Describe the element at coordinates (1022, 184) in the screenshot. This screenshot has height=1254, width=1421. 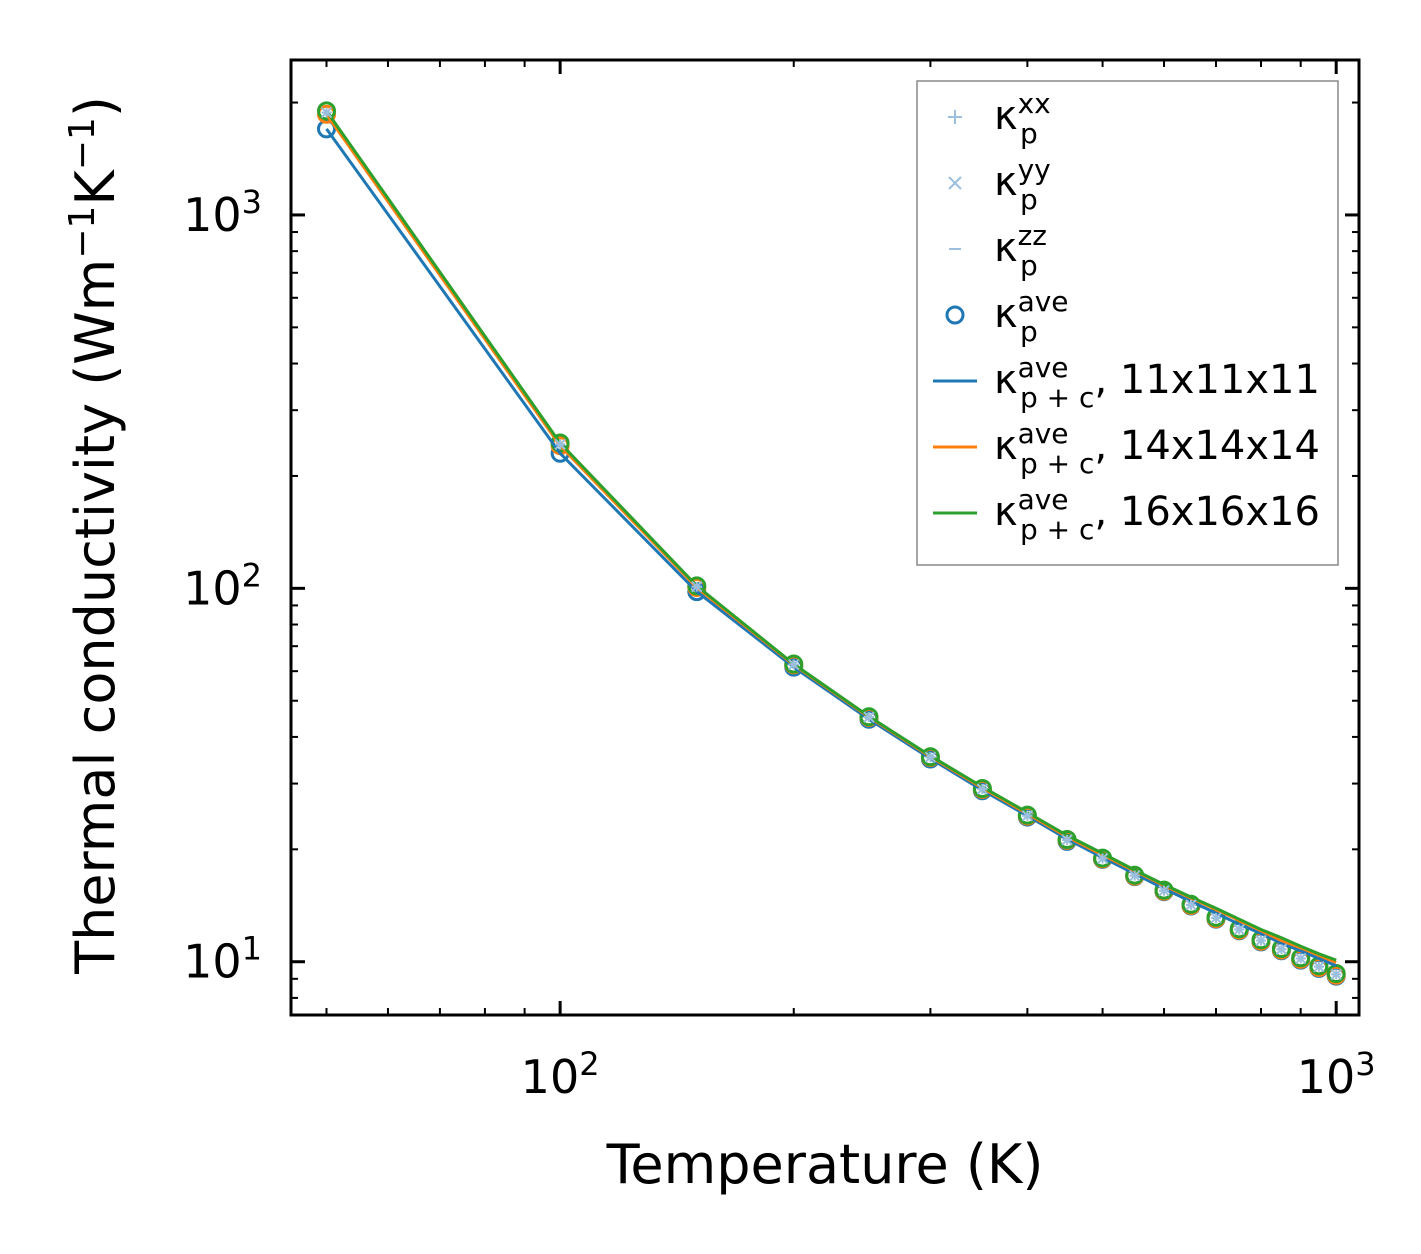
I see `legend-label: κyy p` at that location.